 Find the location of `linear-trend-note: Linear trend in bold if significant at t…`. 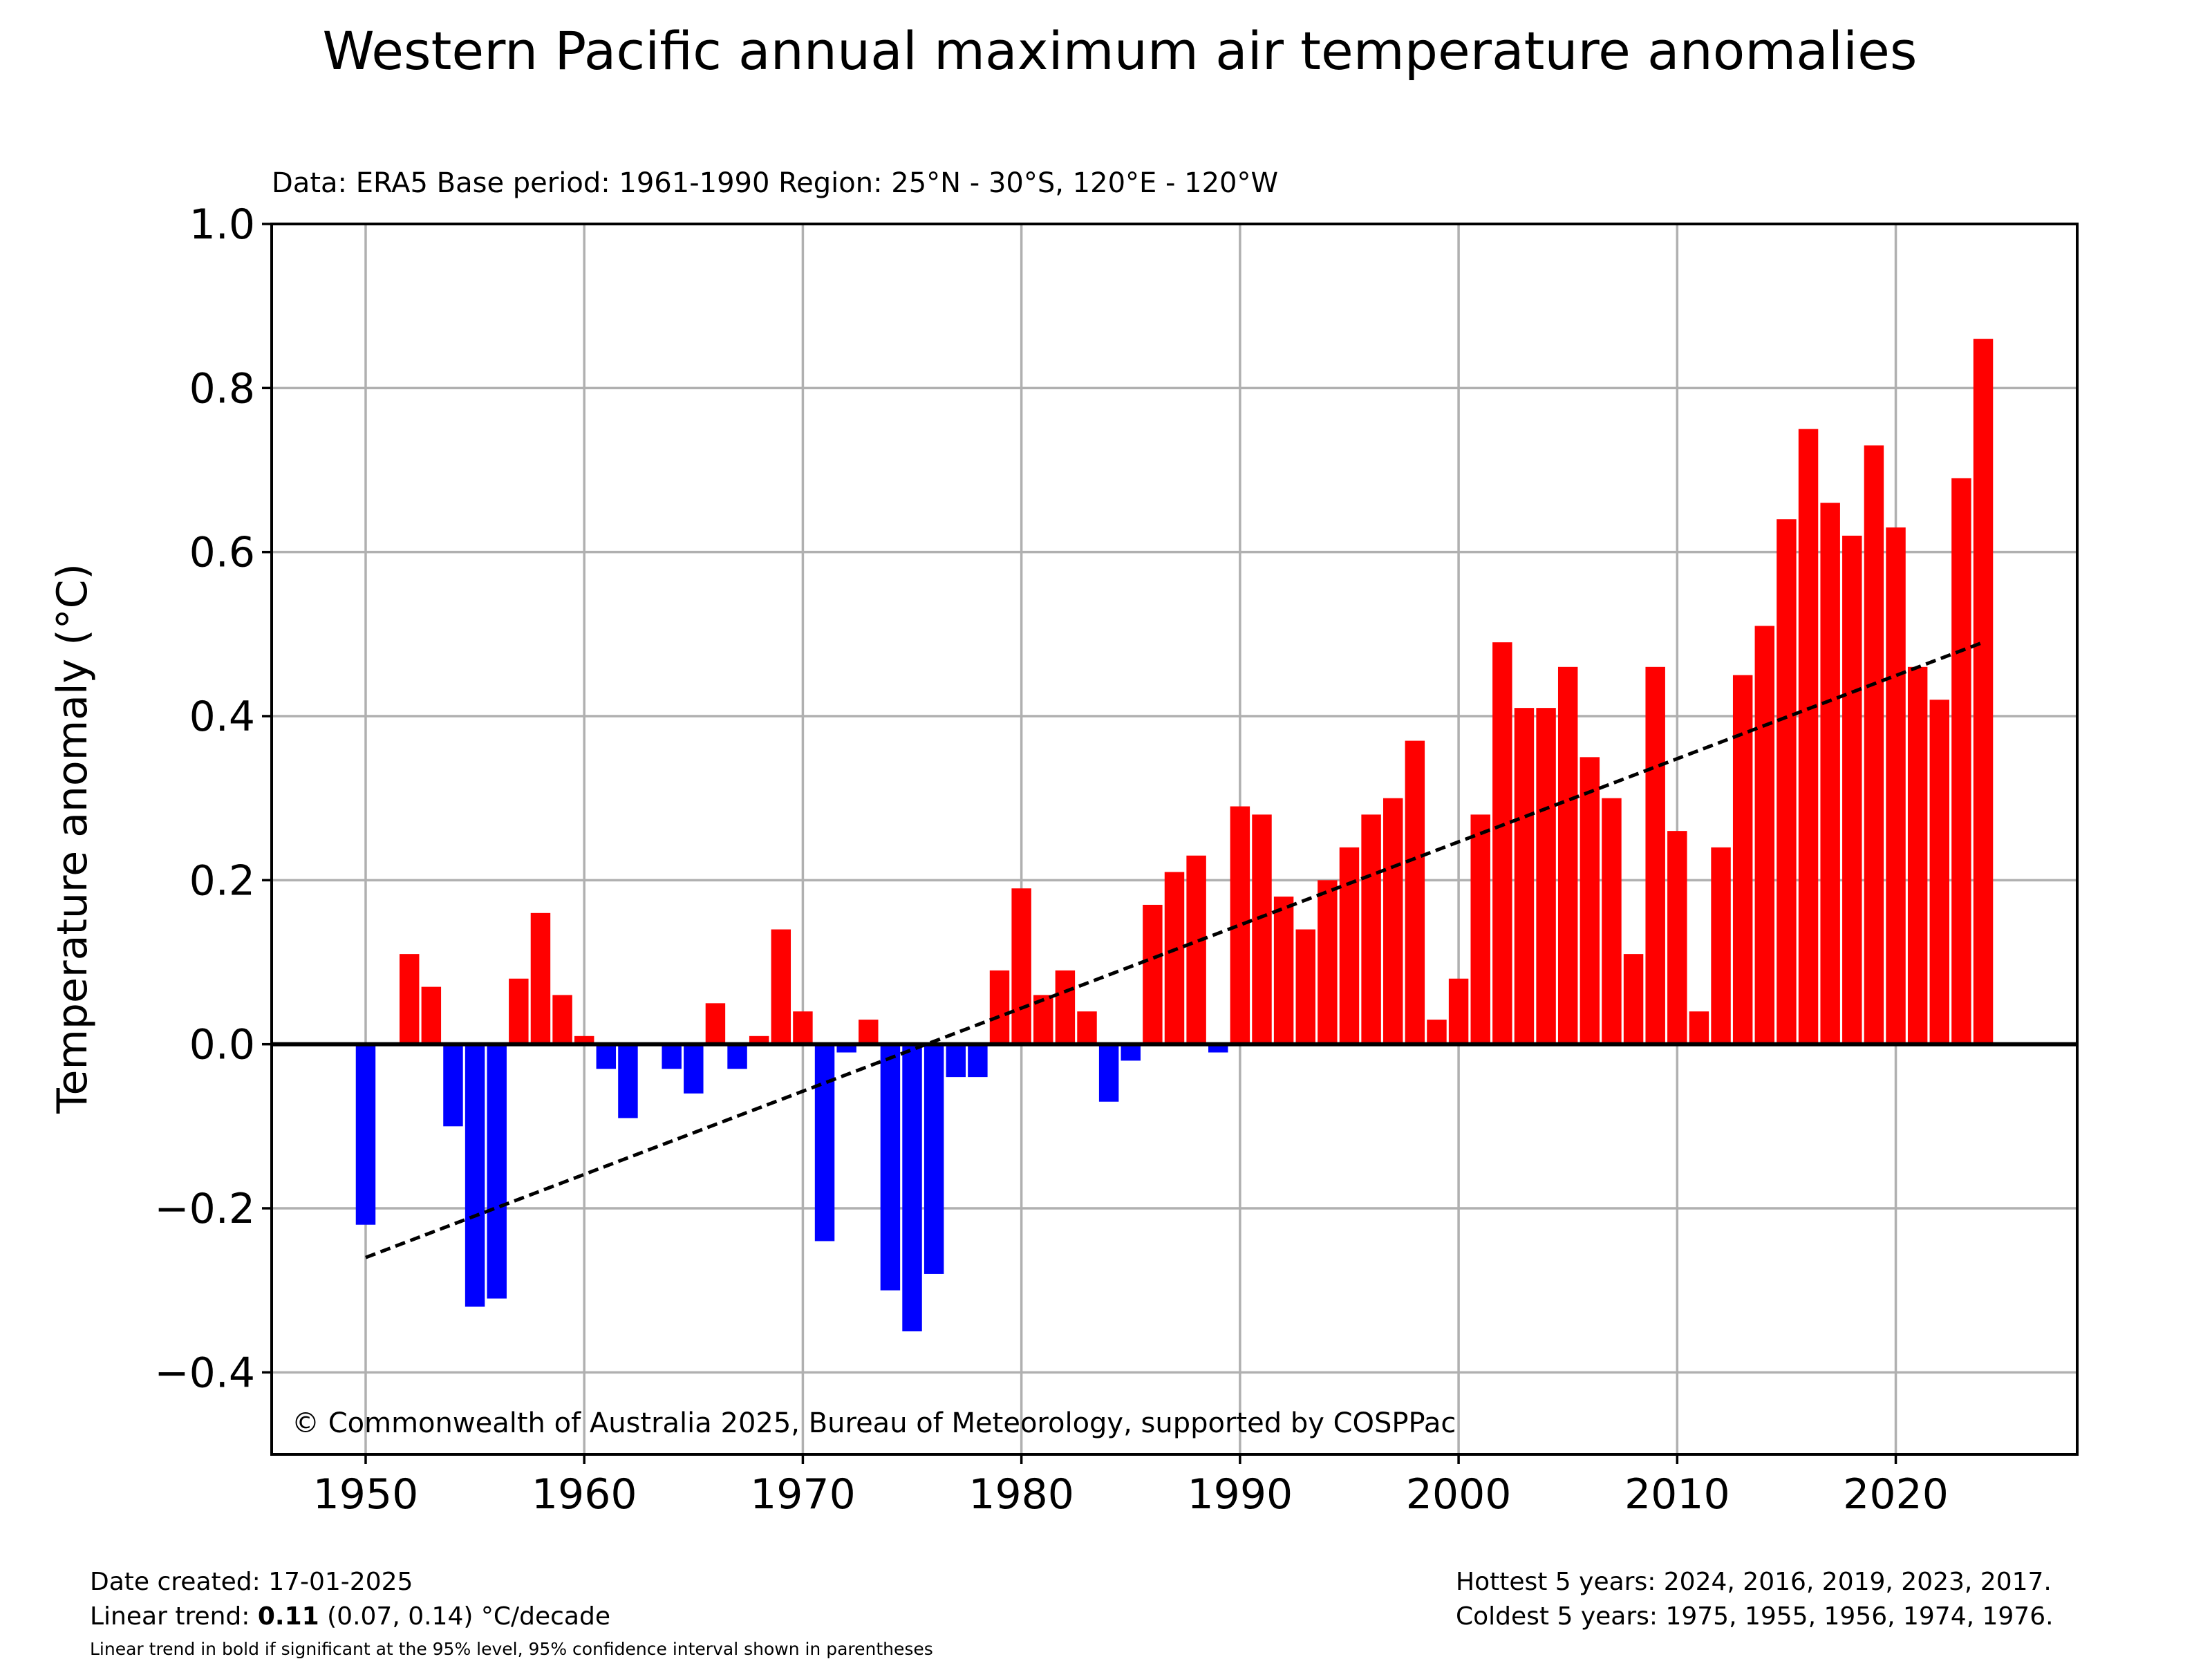

linear-trend-note: Linear trend in bold if significant at t… is located at coordinates (511, 1649).